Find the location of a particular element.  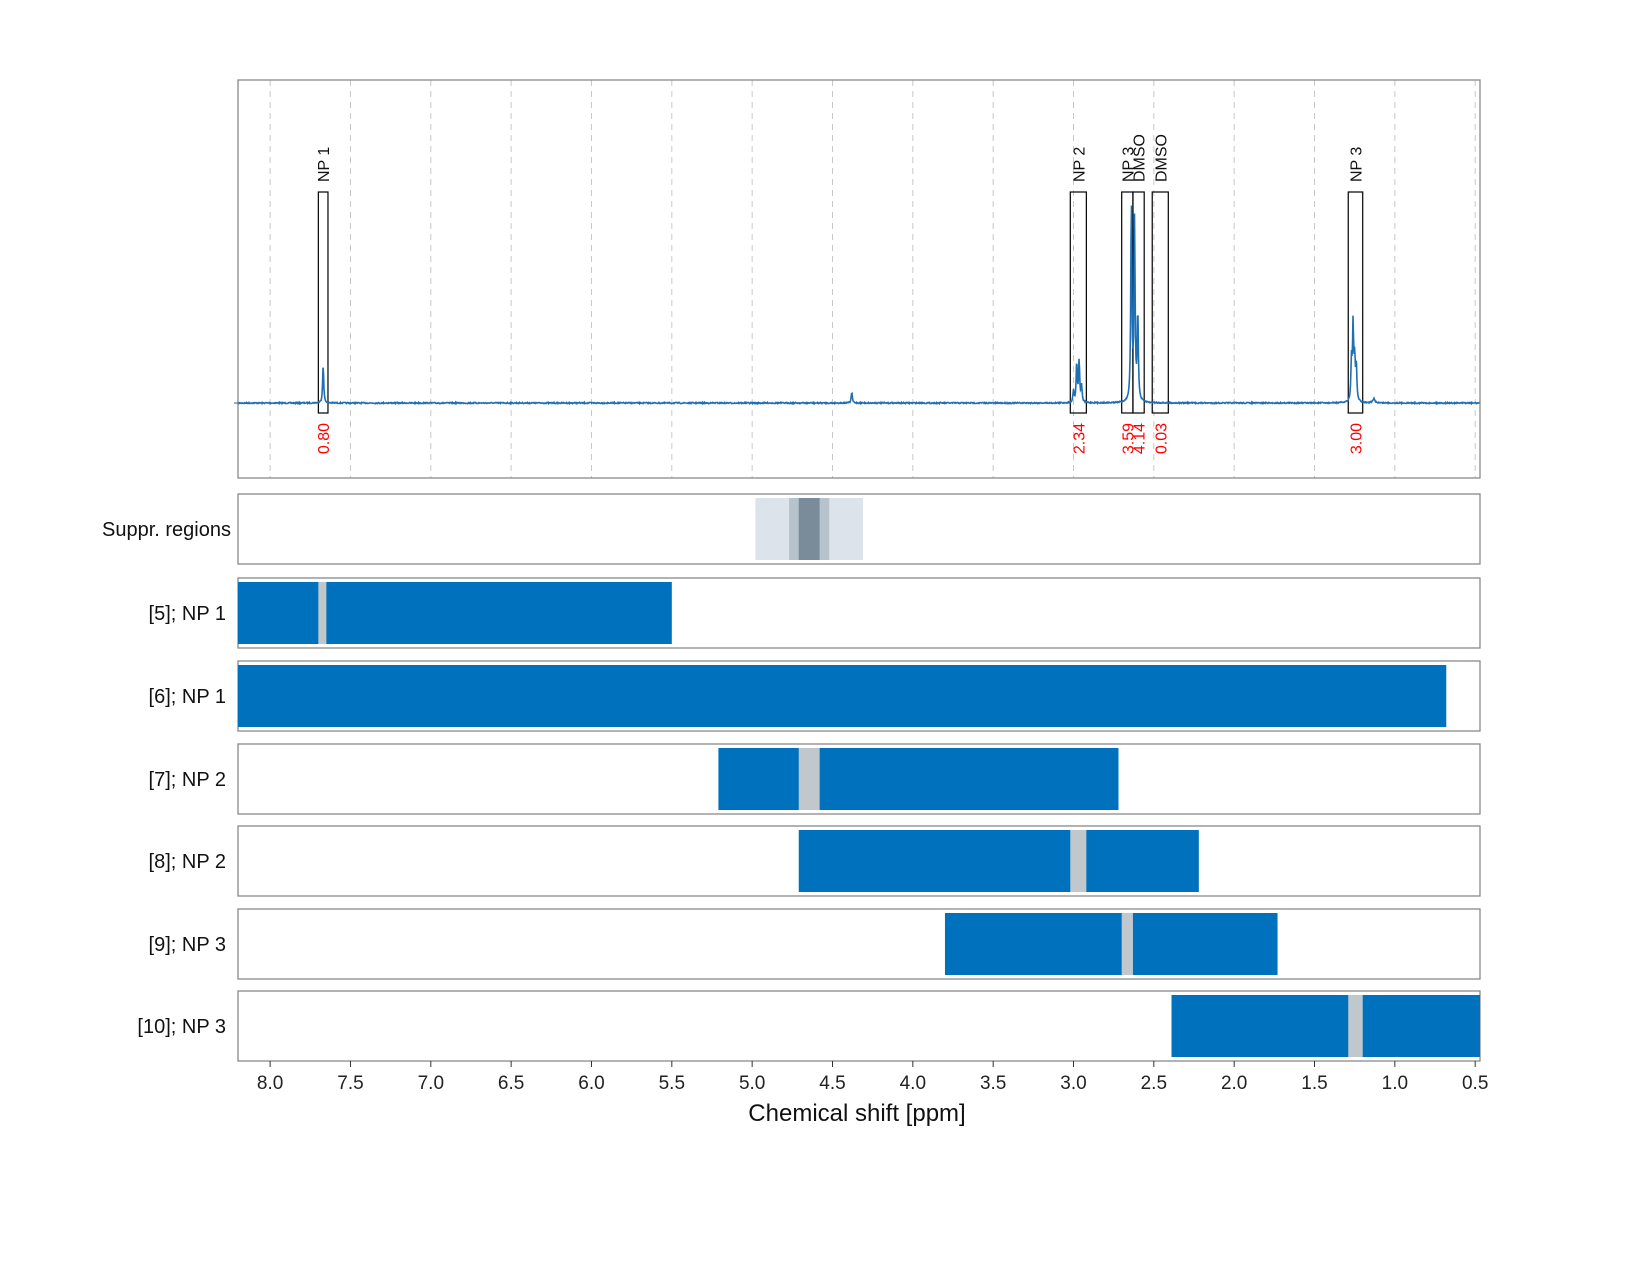

x-tick-label: 1.0 is located at coordinates (1395, 1083).